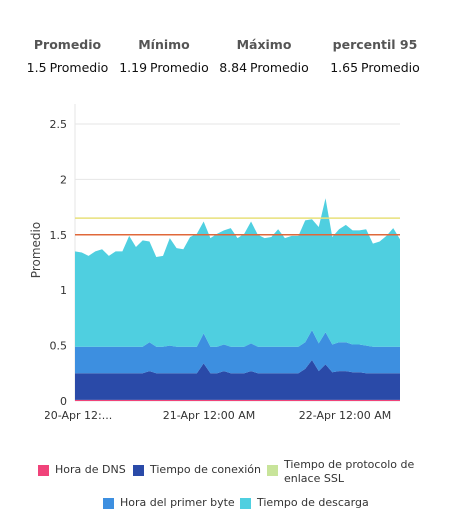 The image size is (450, 530). What do you see at coordinates (79, 67) in the screenshot?
I see `stat-average-unit: Promedio` at bounding box center [79, 67].